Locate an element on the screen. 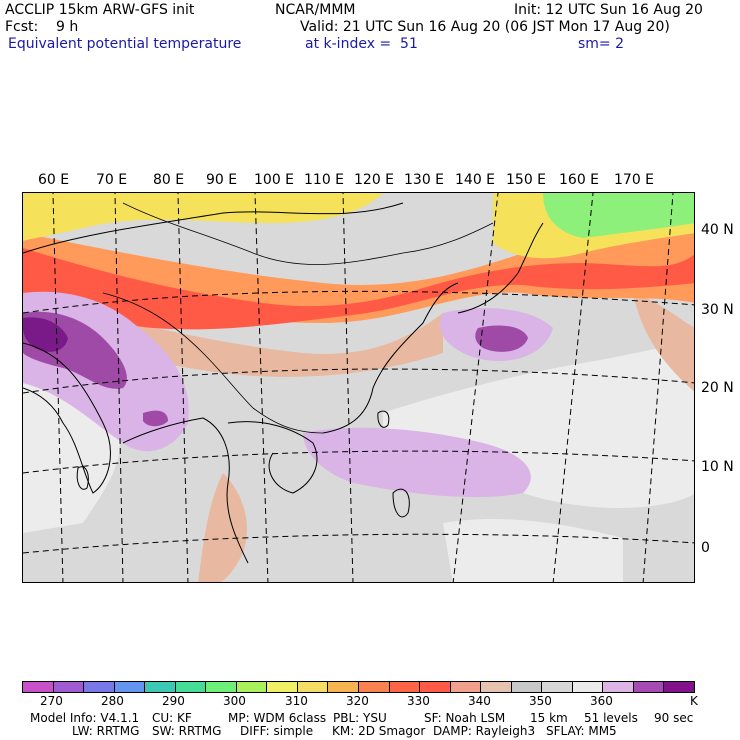  colorbar-label: 350 is located at coordinates (540, 701).